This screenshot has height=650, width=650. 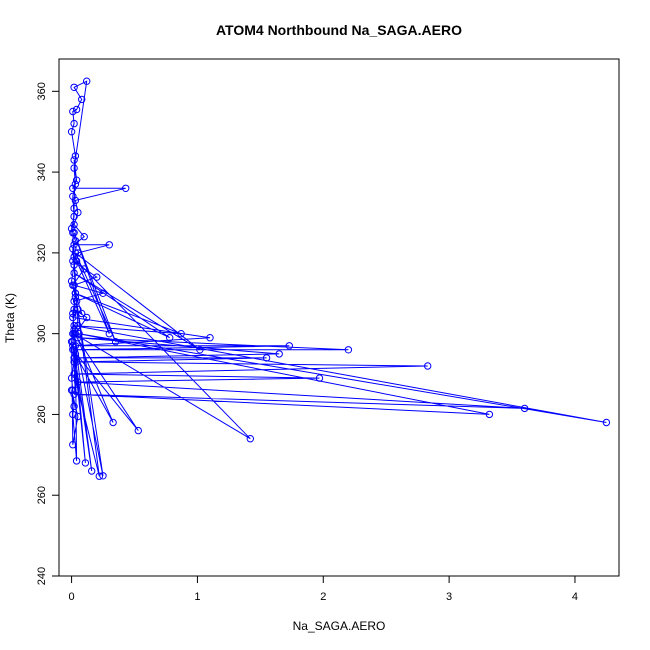 What do you see at coordinates (339, 626) in the screenshot?
I see `x-axis-label: Na_SAGA.AERO` at bounding box center [339, 626].